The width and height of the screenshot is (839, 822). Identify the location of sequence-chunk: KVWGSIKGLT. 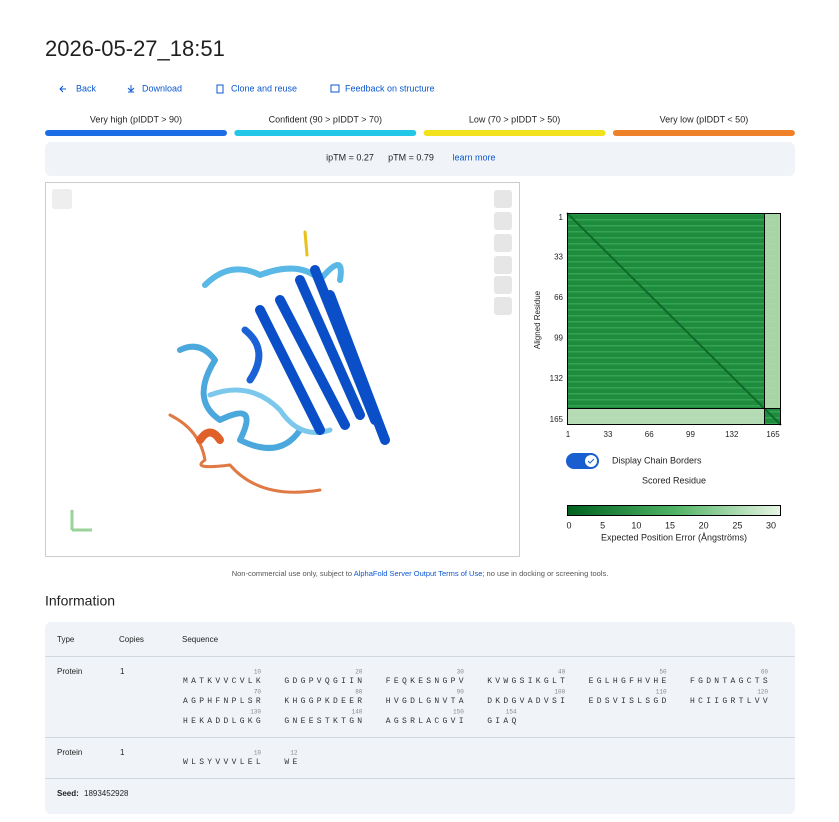
(527, 681).